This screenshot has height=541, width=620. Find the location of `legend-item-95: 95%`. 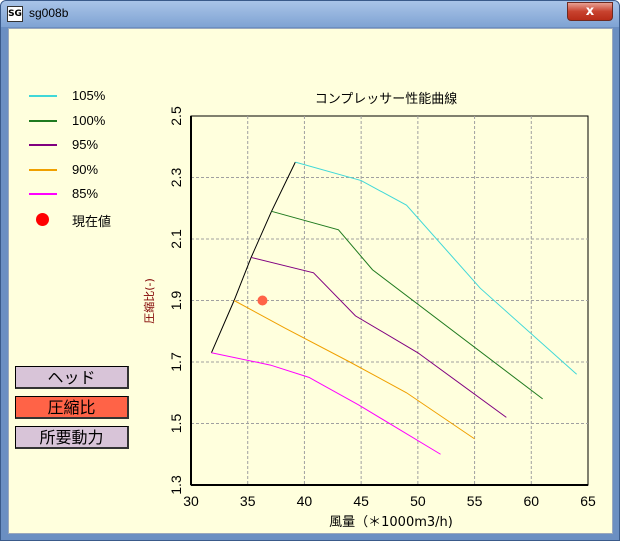

legend-item-95: 95% is located at coordinates (89, 147).